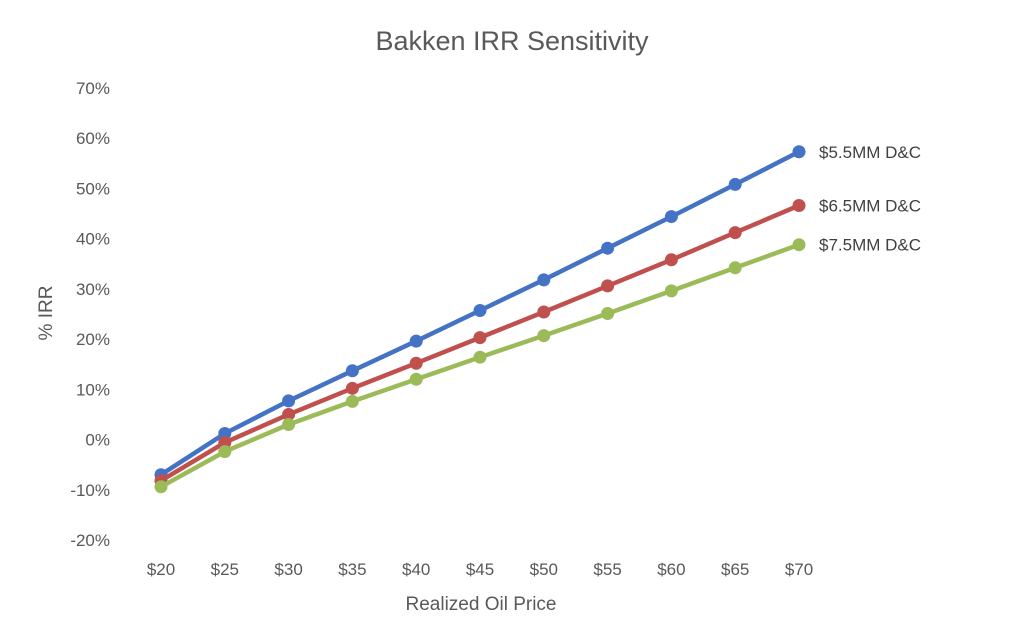  What do you see at coordinates (870, 152) in the screenshot?
I see `series-label: $5.5MM D&C` at bounding box center [870, 152].